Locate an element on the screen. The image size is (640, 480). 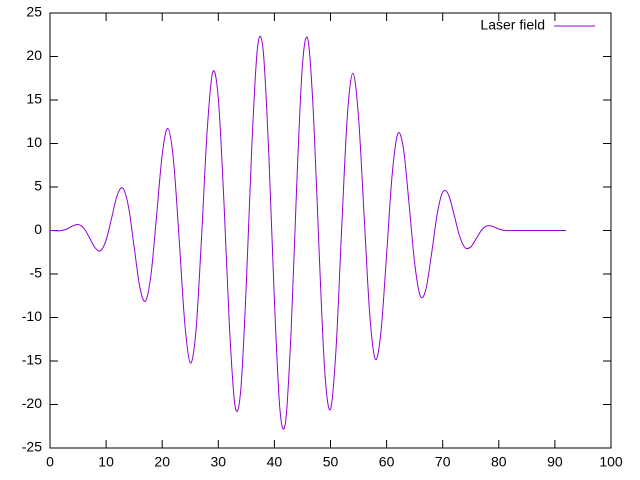
y-tick-label: 5 is located at coordinates (38, 186).